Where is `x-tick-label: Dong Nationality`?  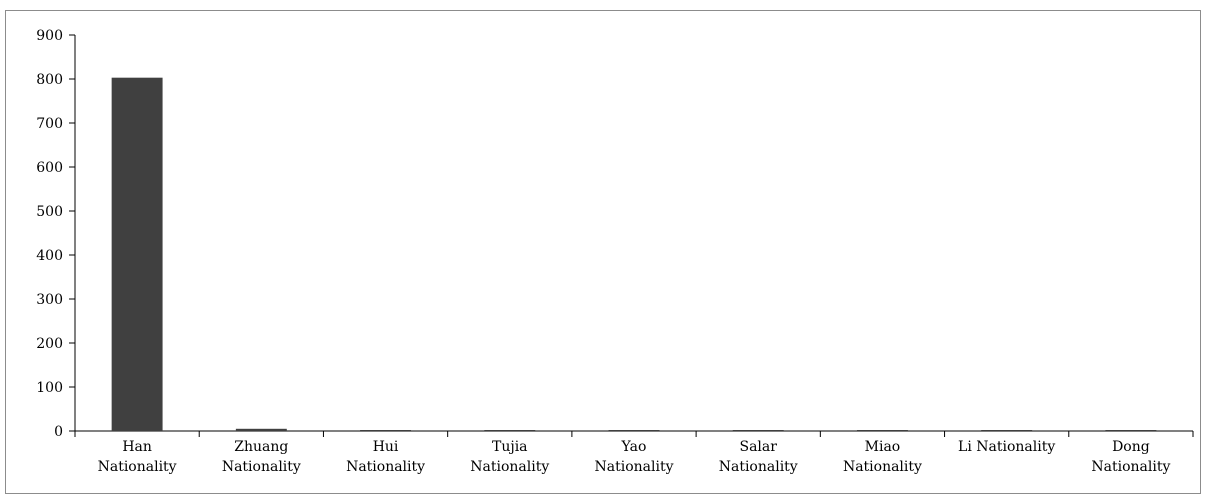 x-tick-label: Dong Nationality is located at coordinates (1130, 457).